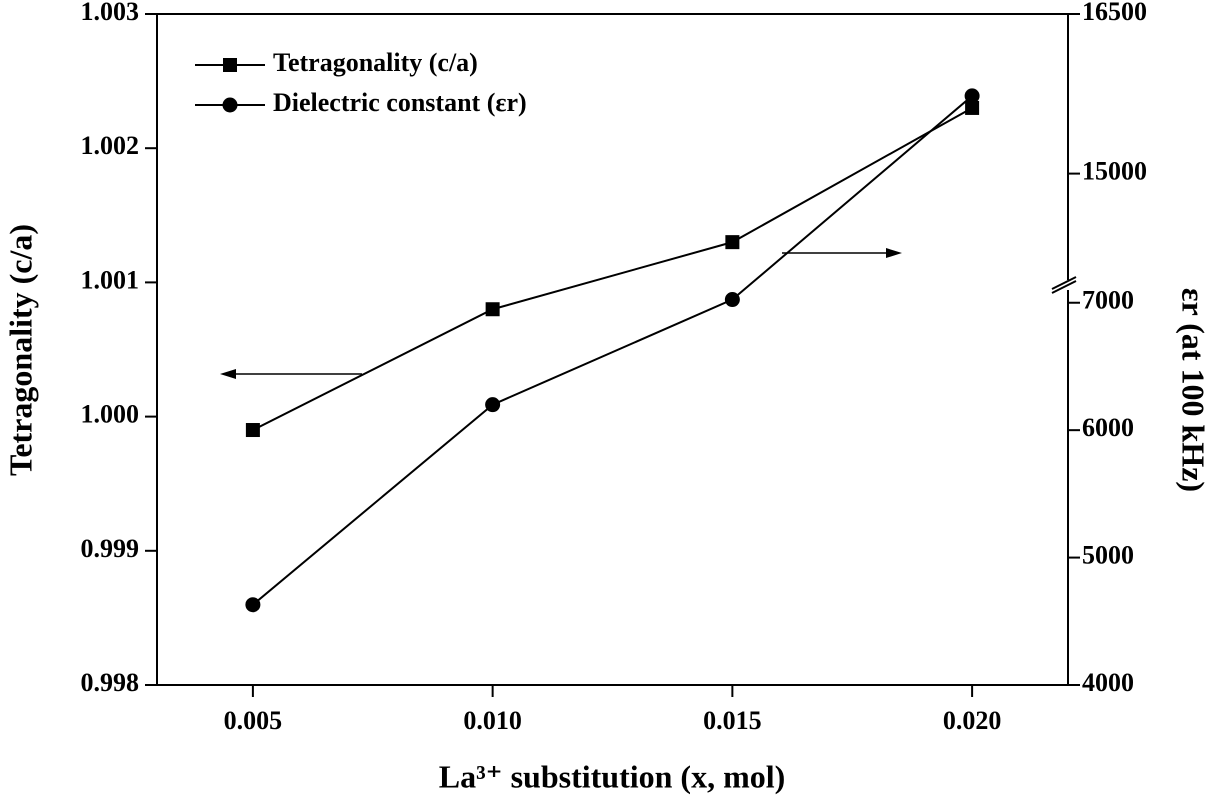 The width and height of the screenshot is (1216, 803). Describe the element at coordinates (110, 145) in the screenshot. I see `y-tick-label: 1.002` at that location.